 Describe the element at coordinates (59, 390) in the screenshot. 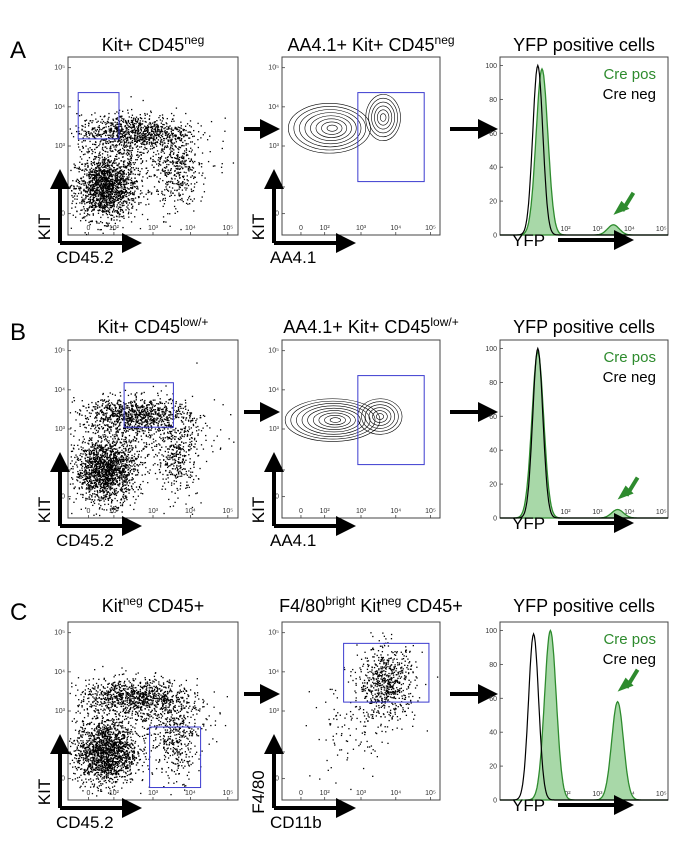

I see `y-tick-label: 10⁴` at that location.